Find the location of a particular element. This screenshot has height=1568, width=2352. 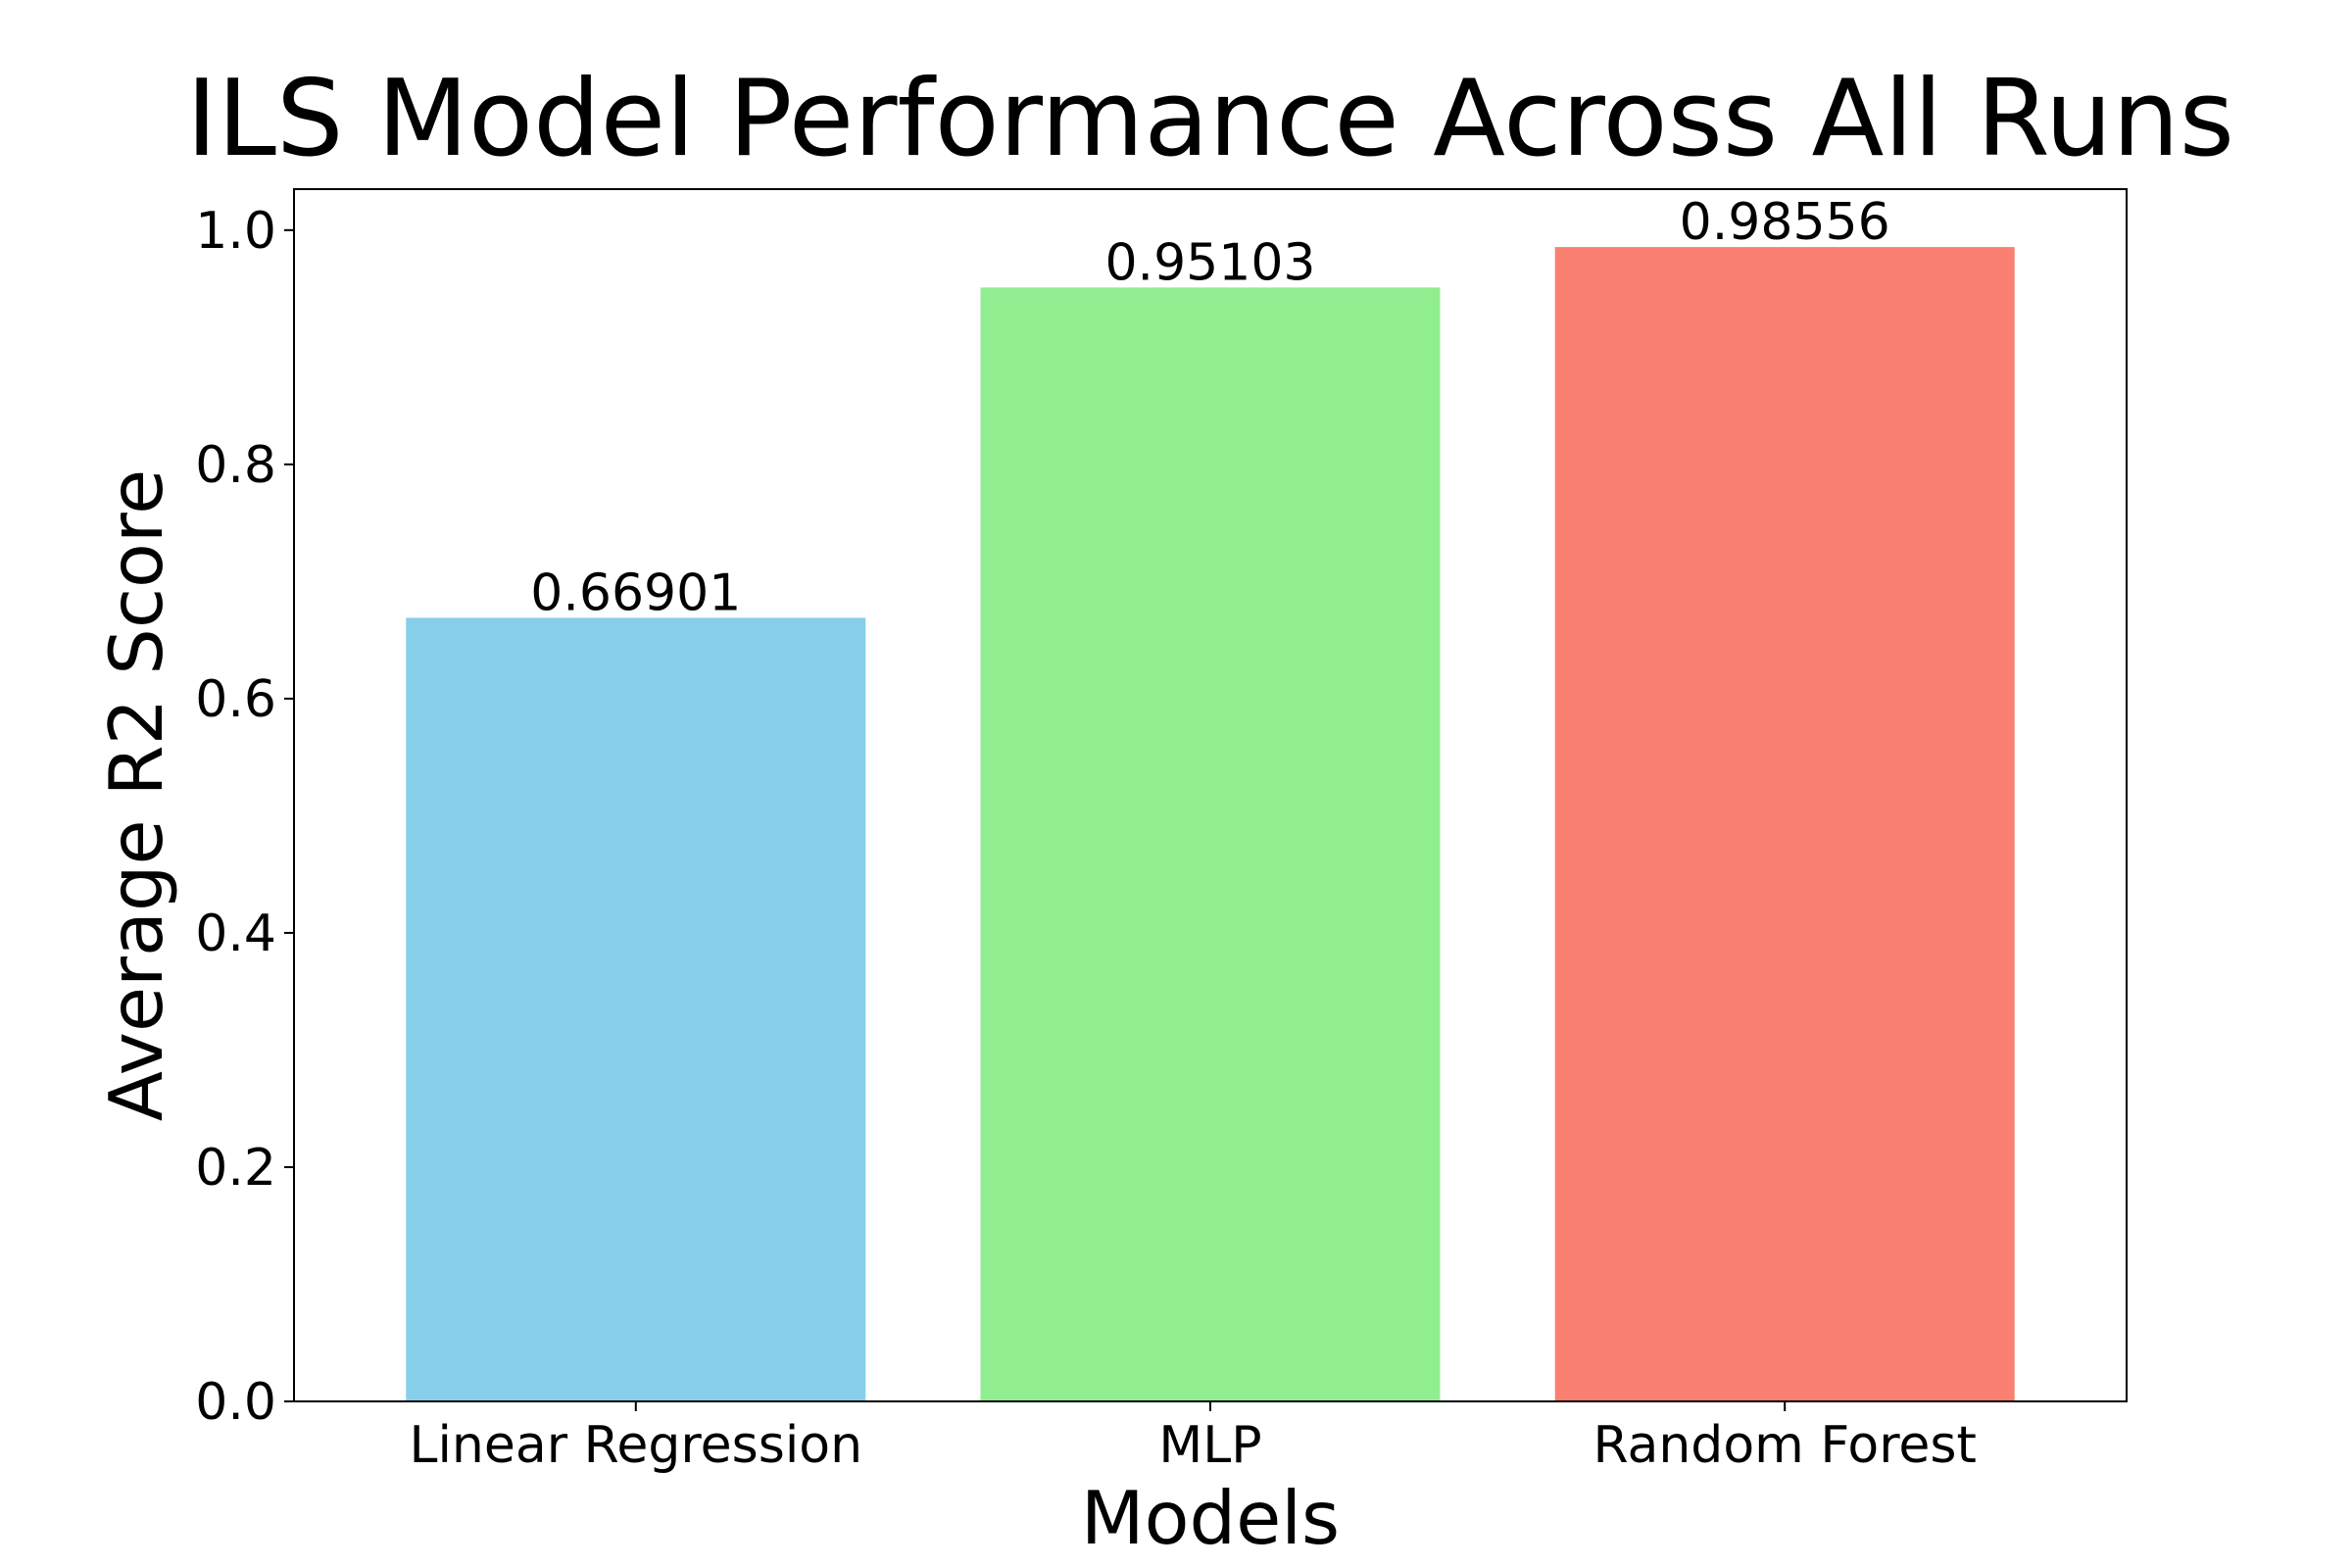

y-tick-label: 0.2 is located at coordinates (235, 1168).